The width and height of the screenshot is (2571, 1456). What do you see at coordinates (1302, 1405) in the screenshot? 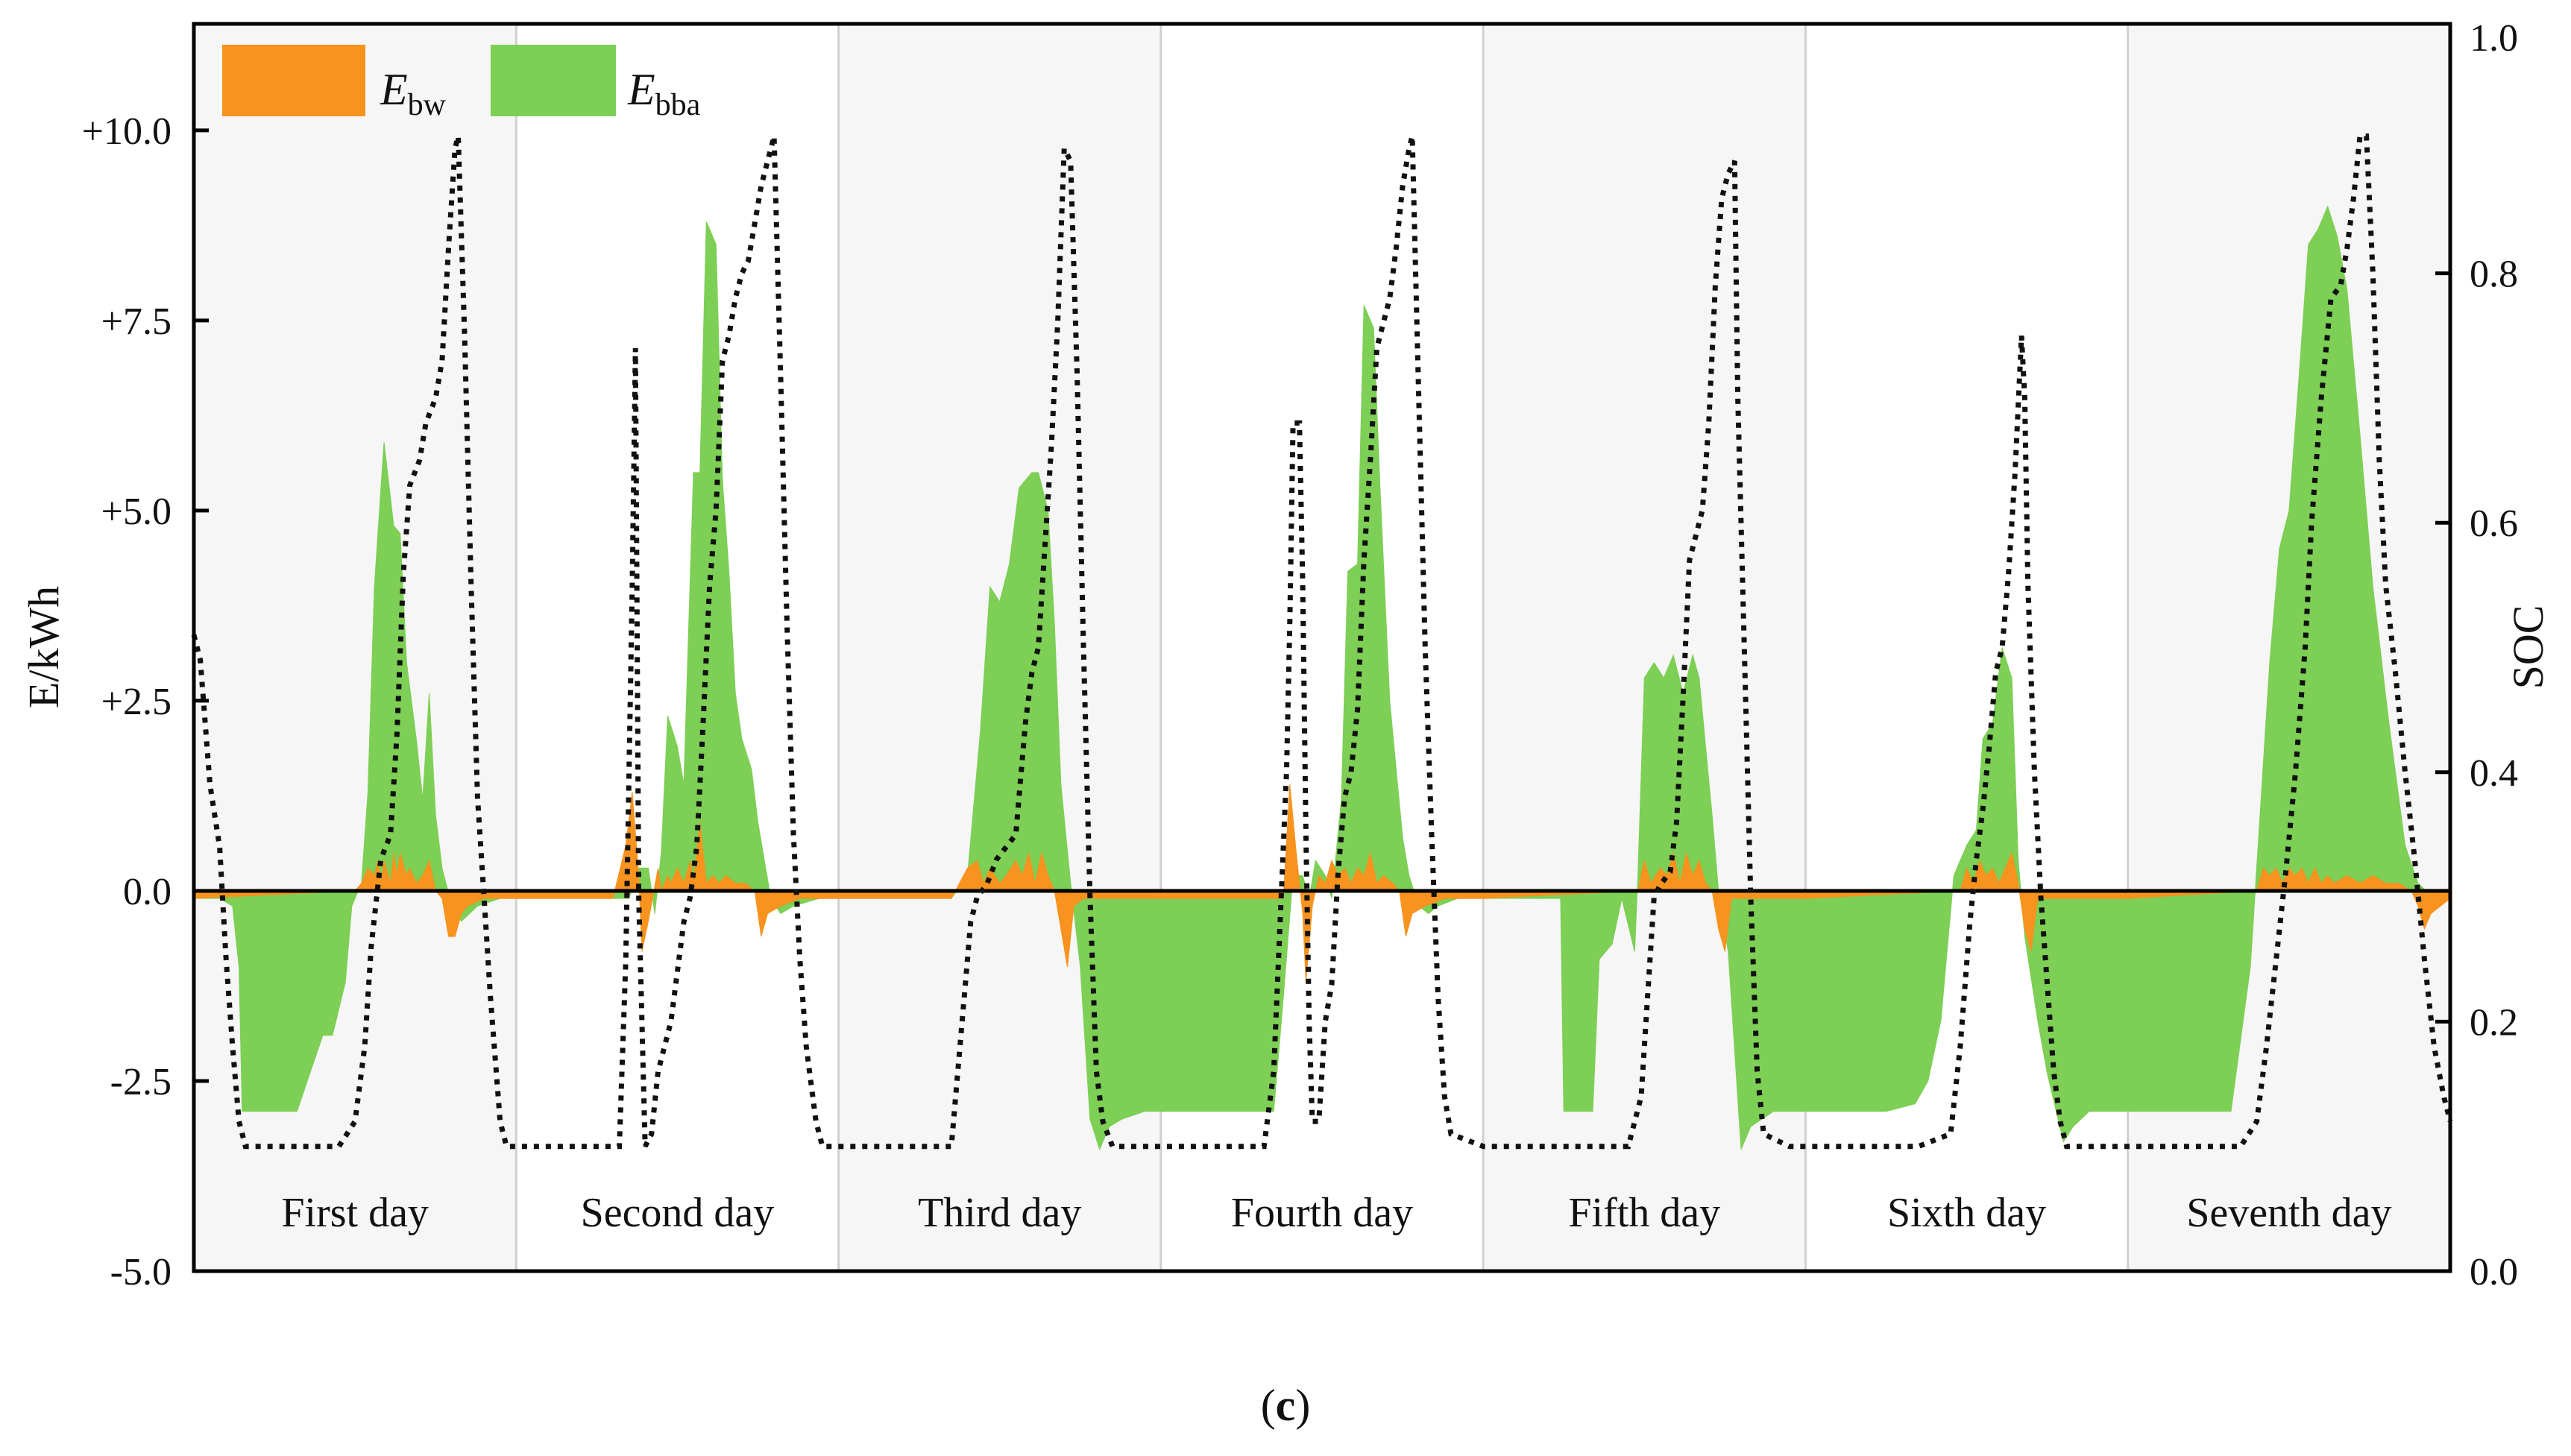
I see `caption-close-paren: )` at bounding box center [1302, 1405].